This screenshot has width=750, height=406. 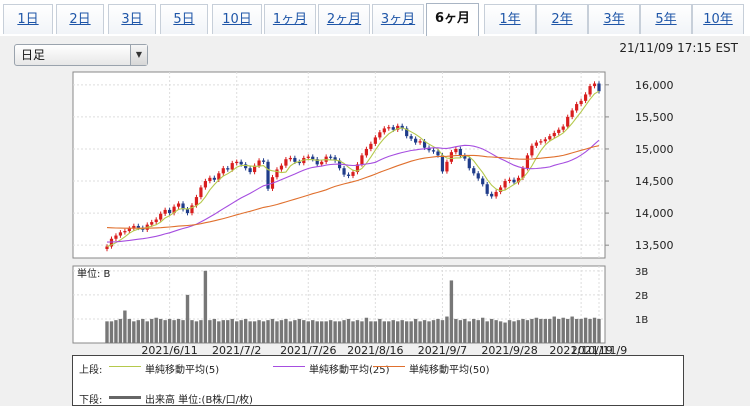 I want to click on tab-9: 6ヶ月, so click(x=452, y=19).